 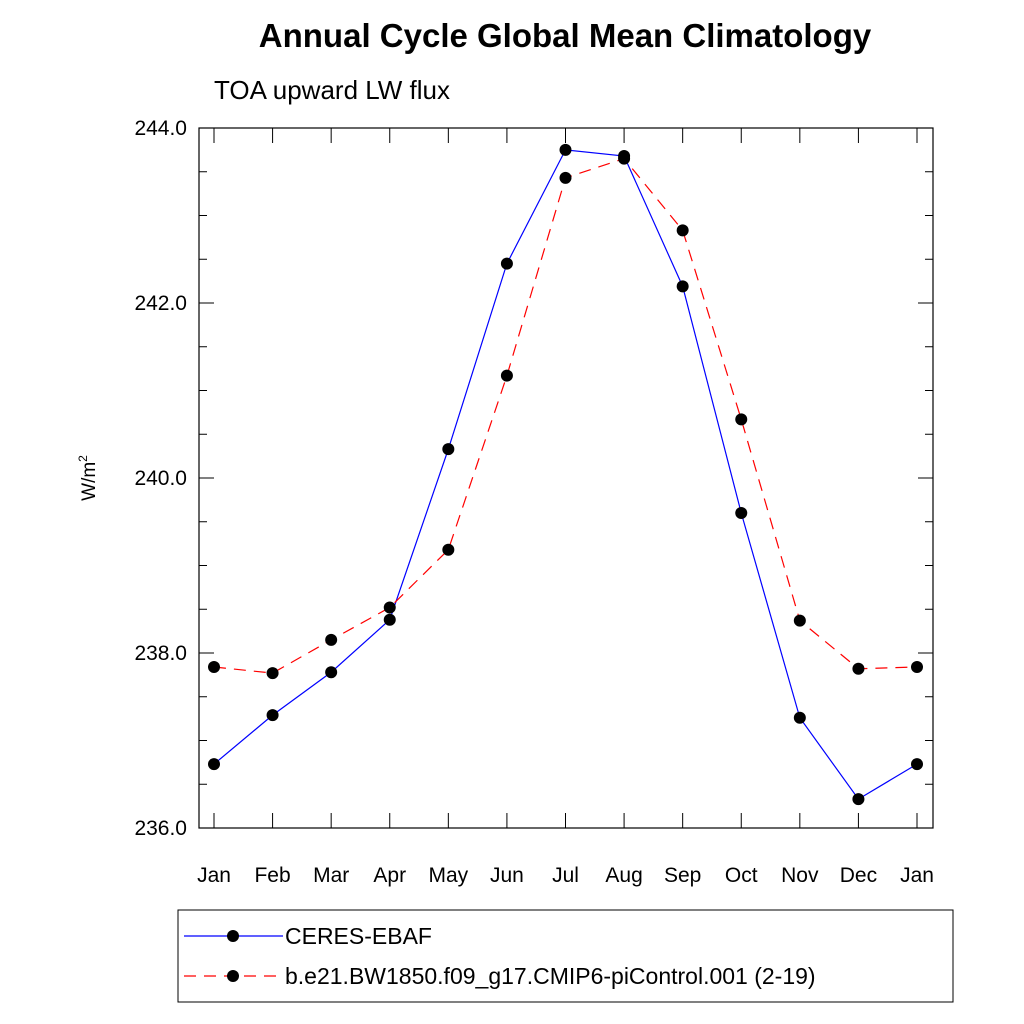 What do you see at coordinates (682, 875) in the screenshot?
I see `x-tick-label: Sep` at bounding box center [682, 875].